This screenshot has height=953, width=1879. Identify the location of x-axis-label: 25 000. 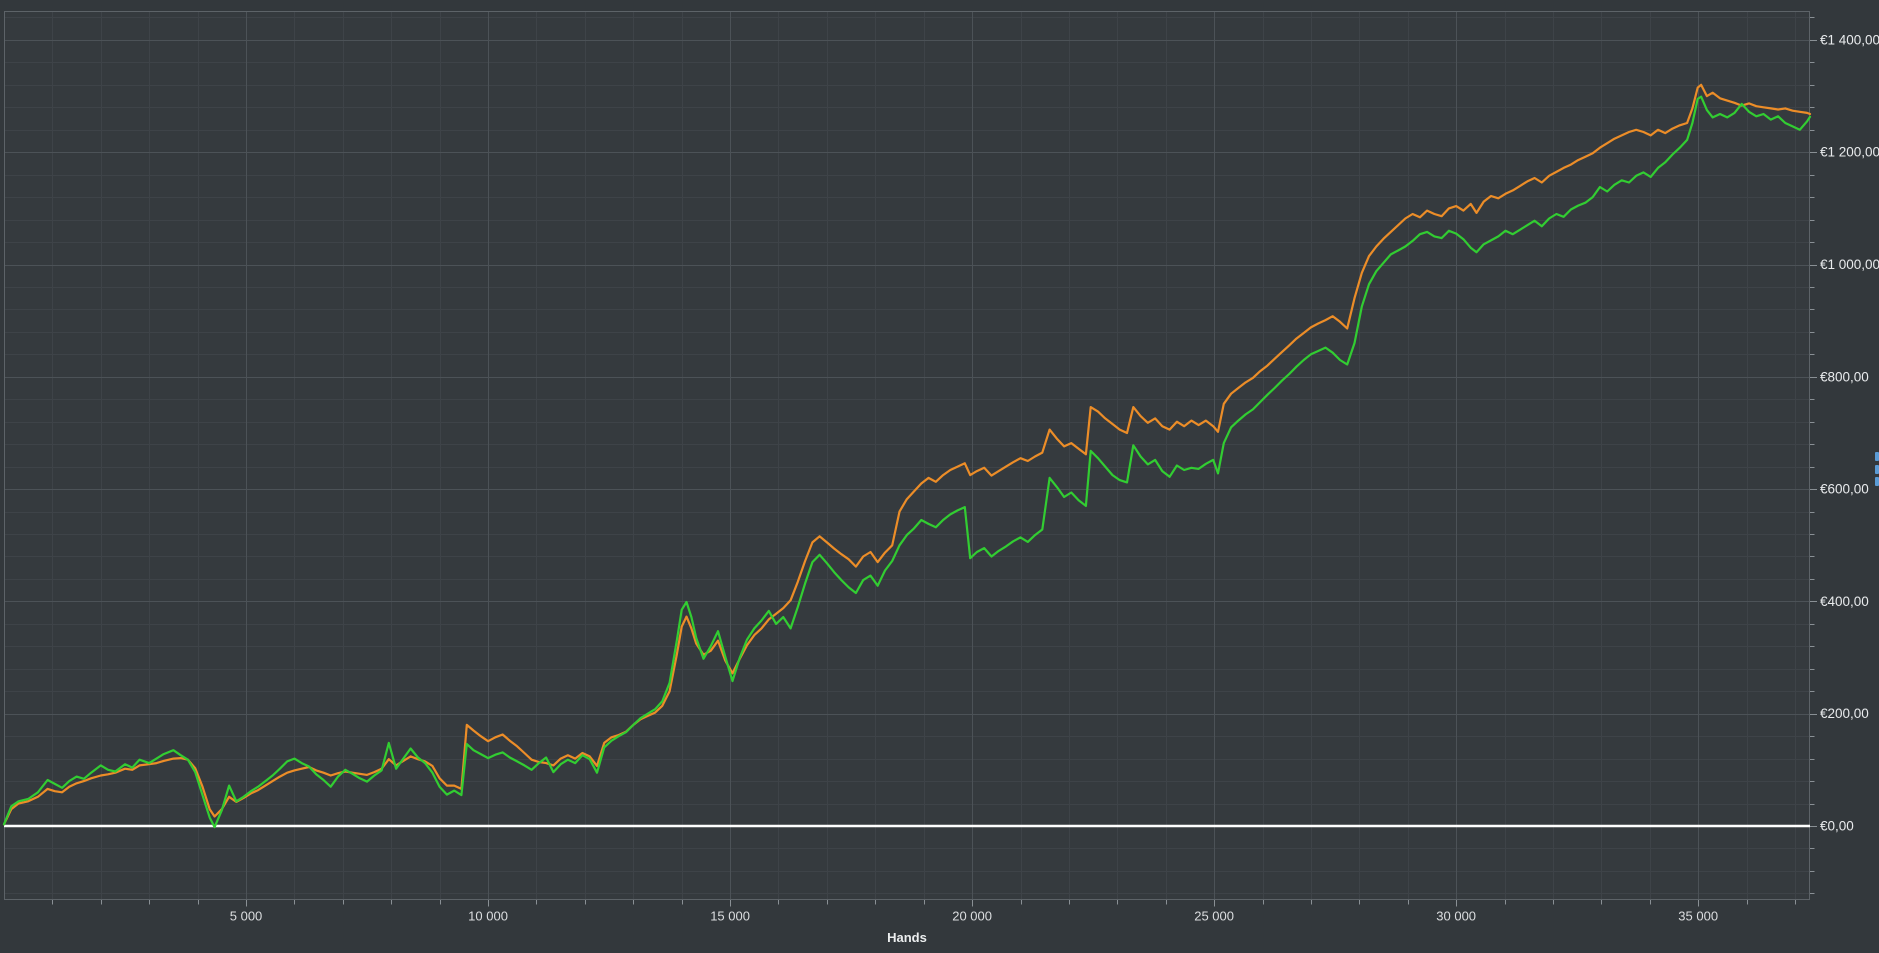
(1214, 916).